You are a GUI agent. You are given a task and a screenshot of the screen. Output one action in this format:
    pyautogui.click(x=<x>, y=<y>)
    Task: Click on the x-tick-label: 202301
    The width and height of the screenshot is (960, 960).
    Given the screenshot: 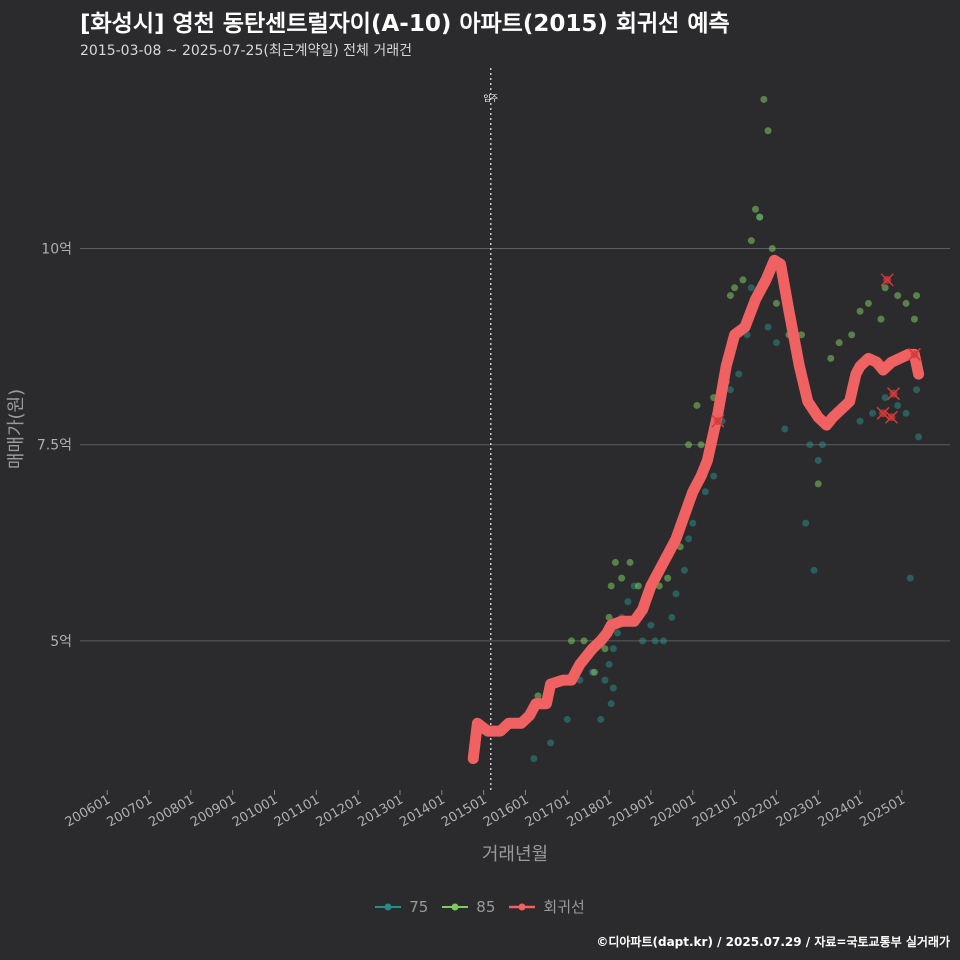 What is the action you would take?
    pyautogui.click(x=799, y=811)
    